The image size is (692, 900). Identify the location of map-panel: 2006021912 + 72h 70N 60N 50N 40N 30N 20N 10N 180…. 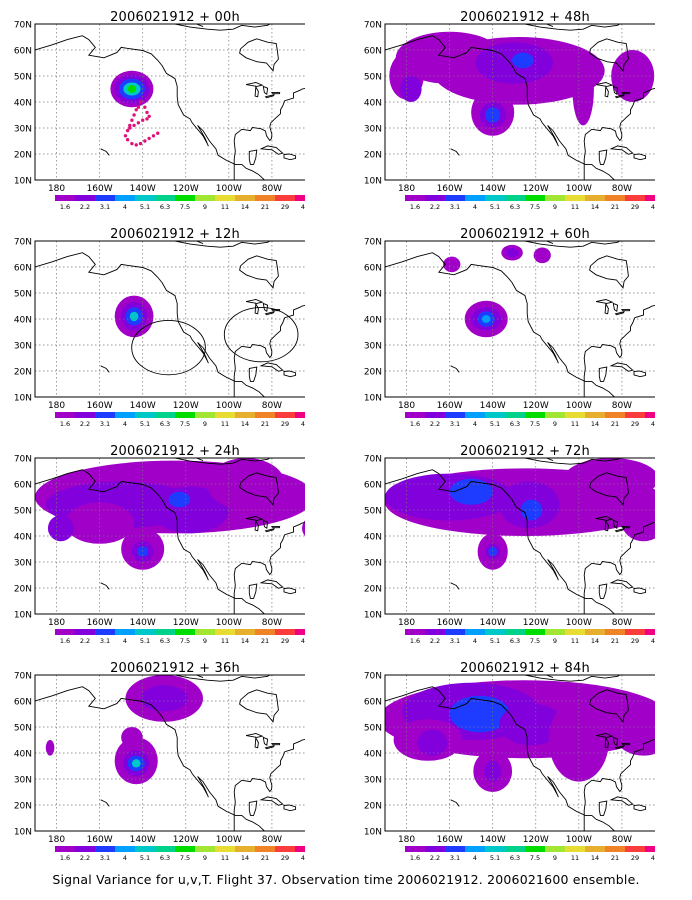
(524, 550).